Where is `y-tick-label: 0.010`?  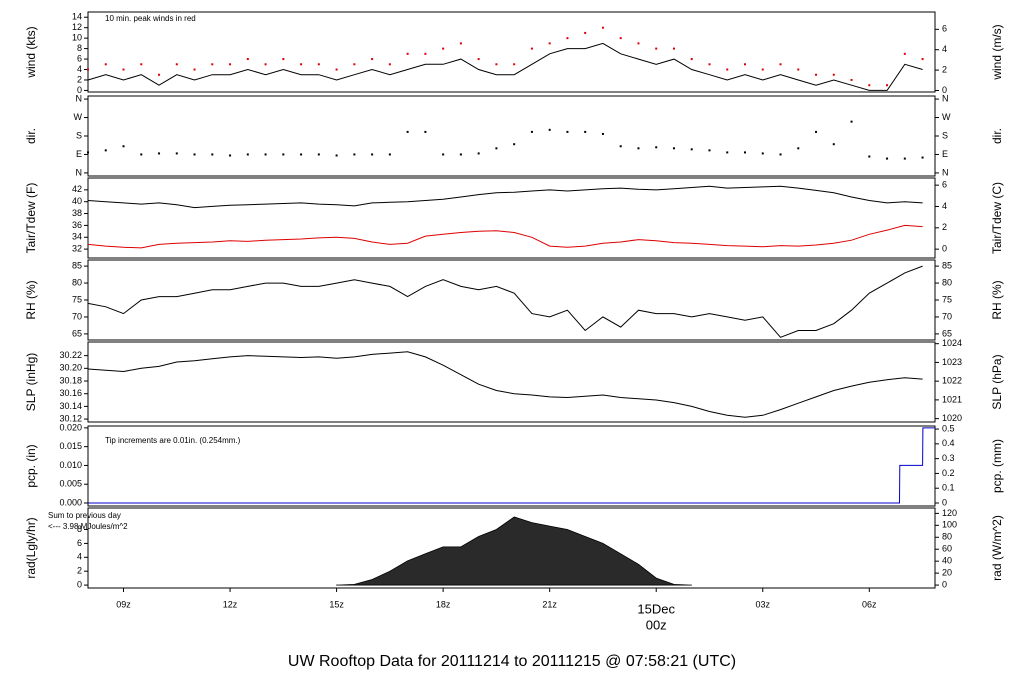
y-tick-label: 0.010 is located at coordinates (70, 465).